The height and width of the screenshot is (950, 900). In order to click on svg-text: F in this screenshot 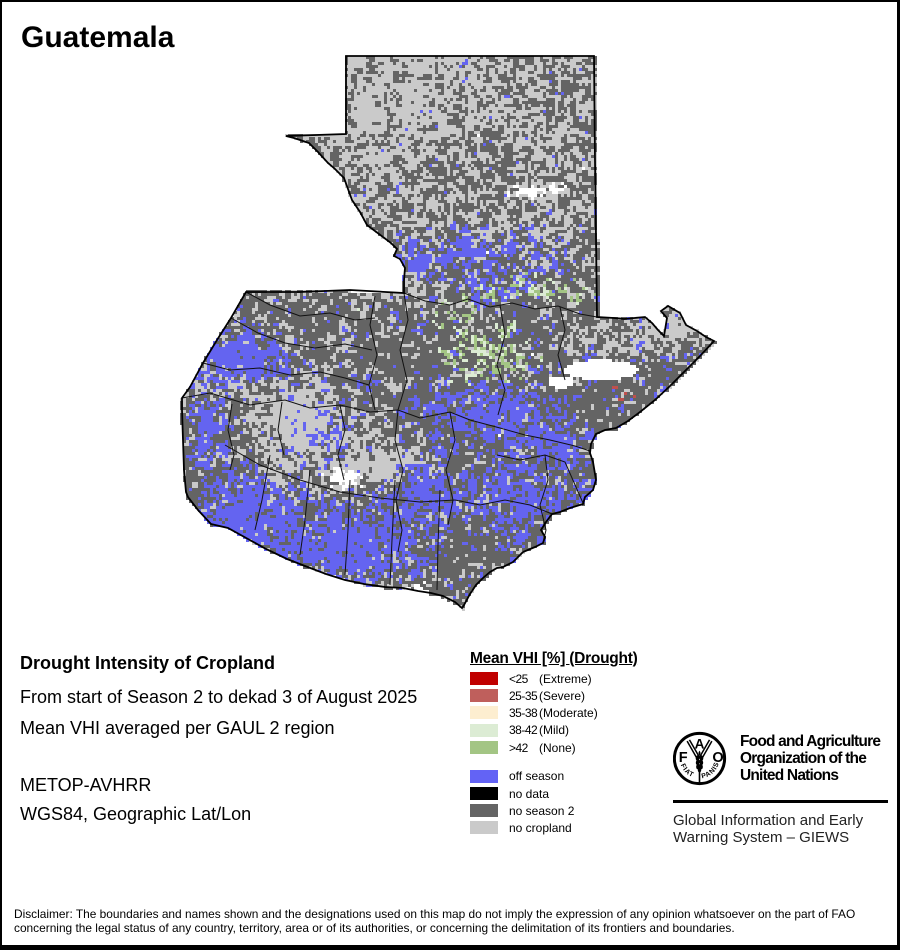, I will do `click(683, 757)`.